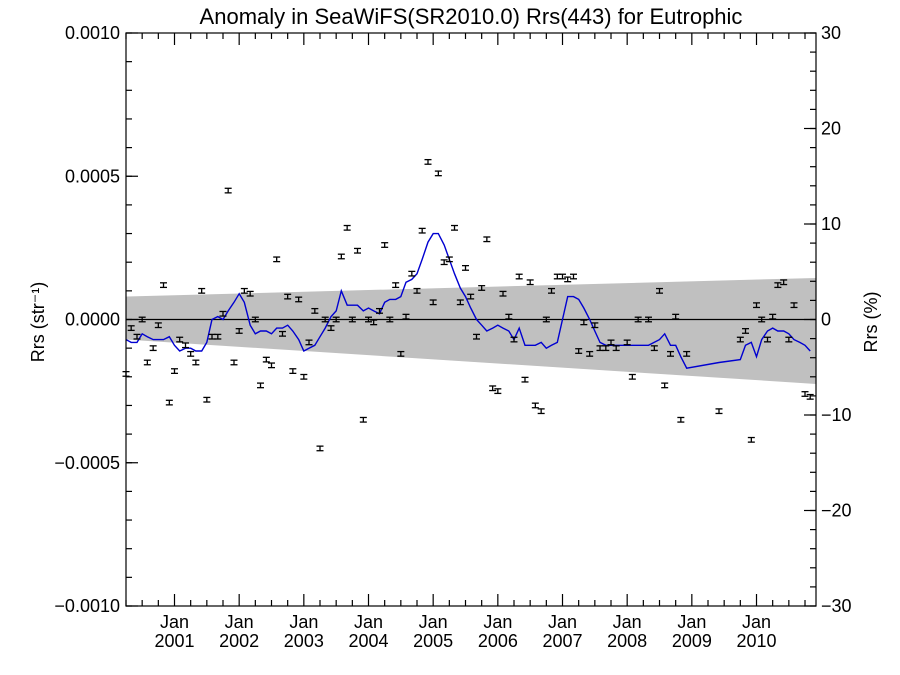 The width and height of the screenshot is (900, 675). I want to click on x-tick-label-year-8: 2009, so click(692, 641).